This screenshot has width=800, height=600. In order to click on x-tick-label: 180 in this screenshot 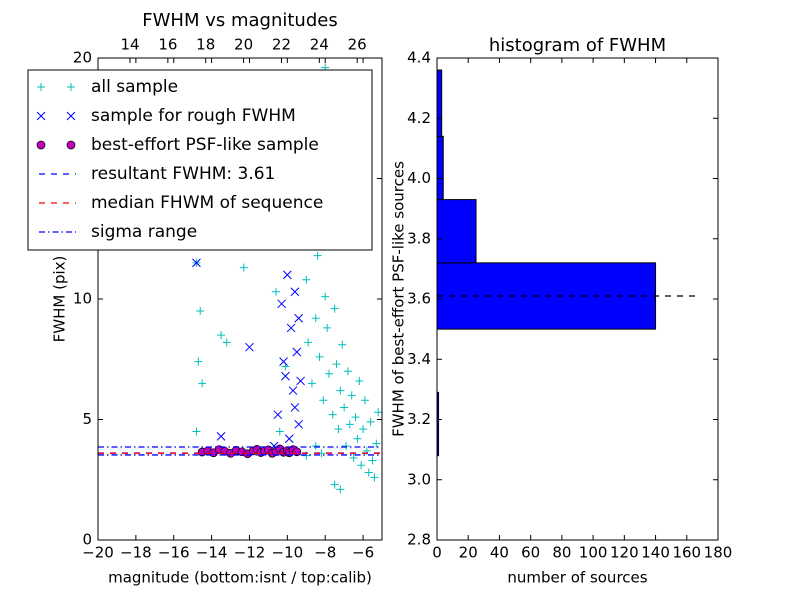, I will do `click(718, 553)`.